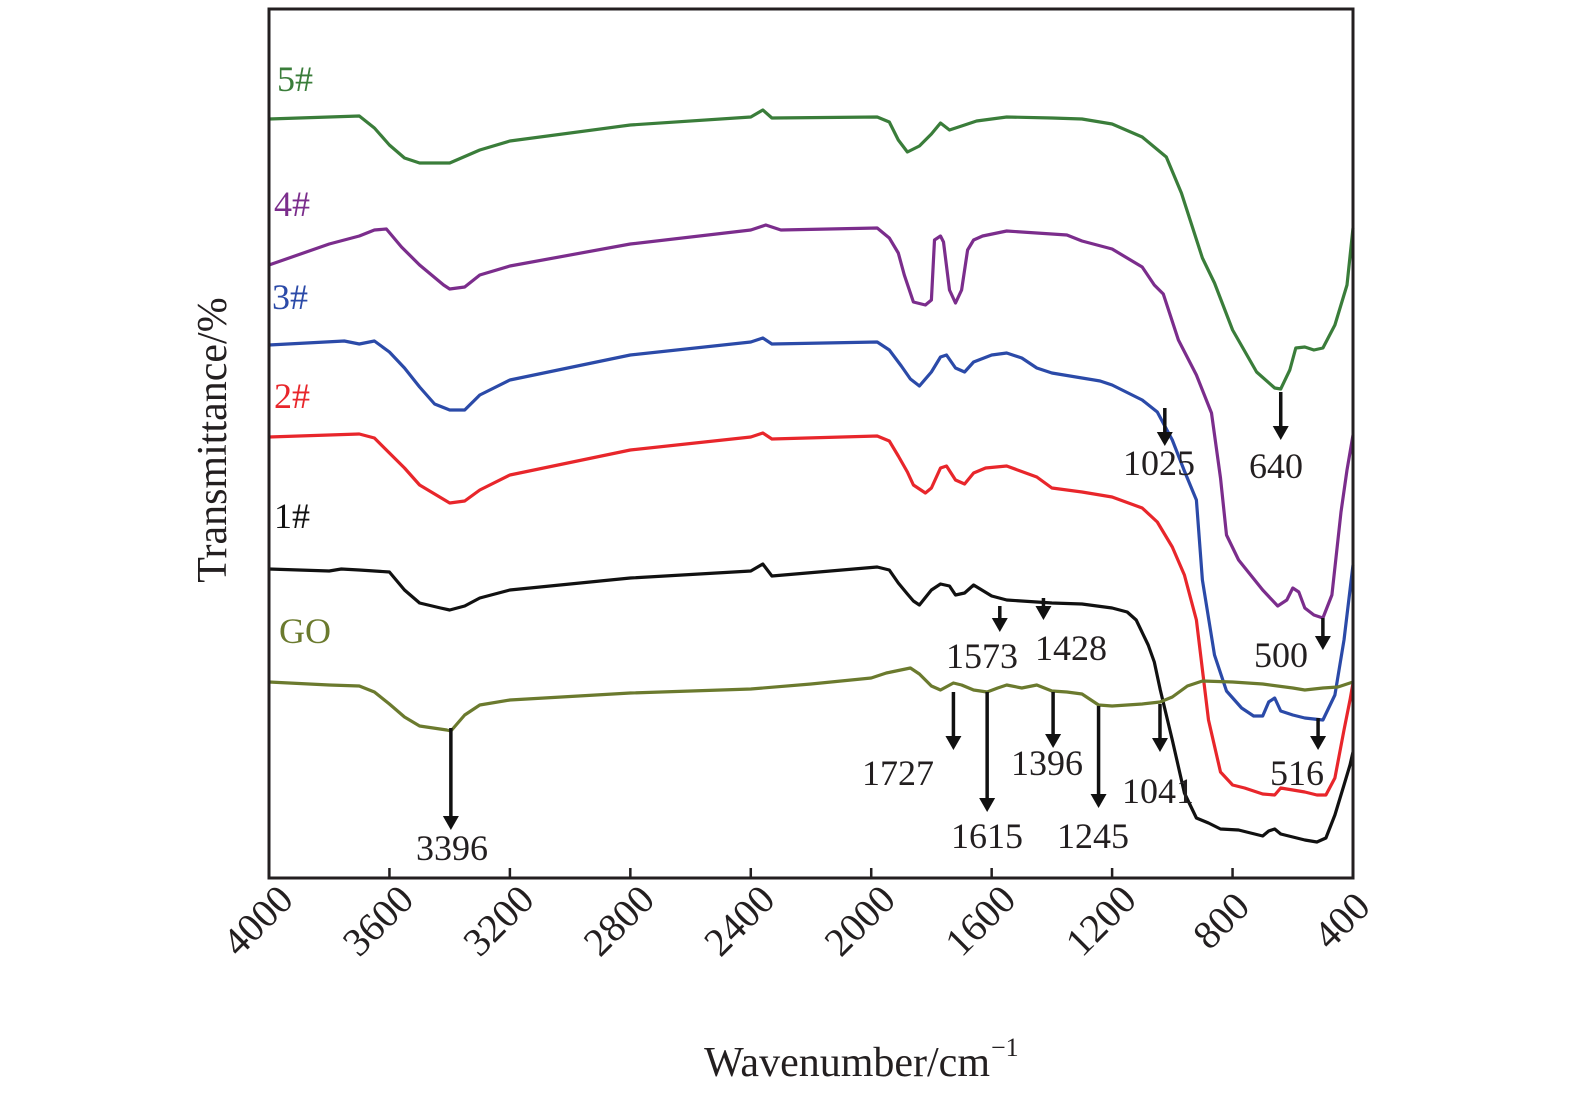 The image size is (1575, 1099). Describe the element at coordinates (1281, 655) in the screenshot. I see `peak-label: 500` at that location.